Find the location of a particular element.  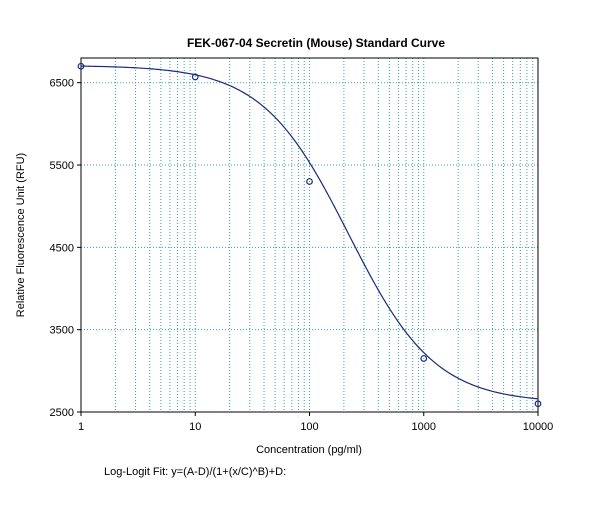

y-tick-label: 4500 is located at coordinates (62, 248).